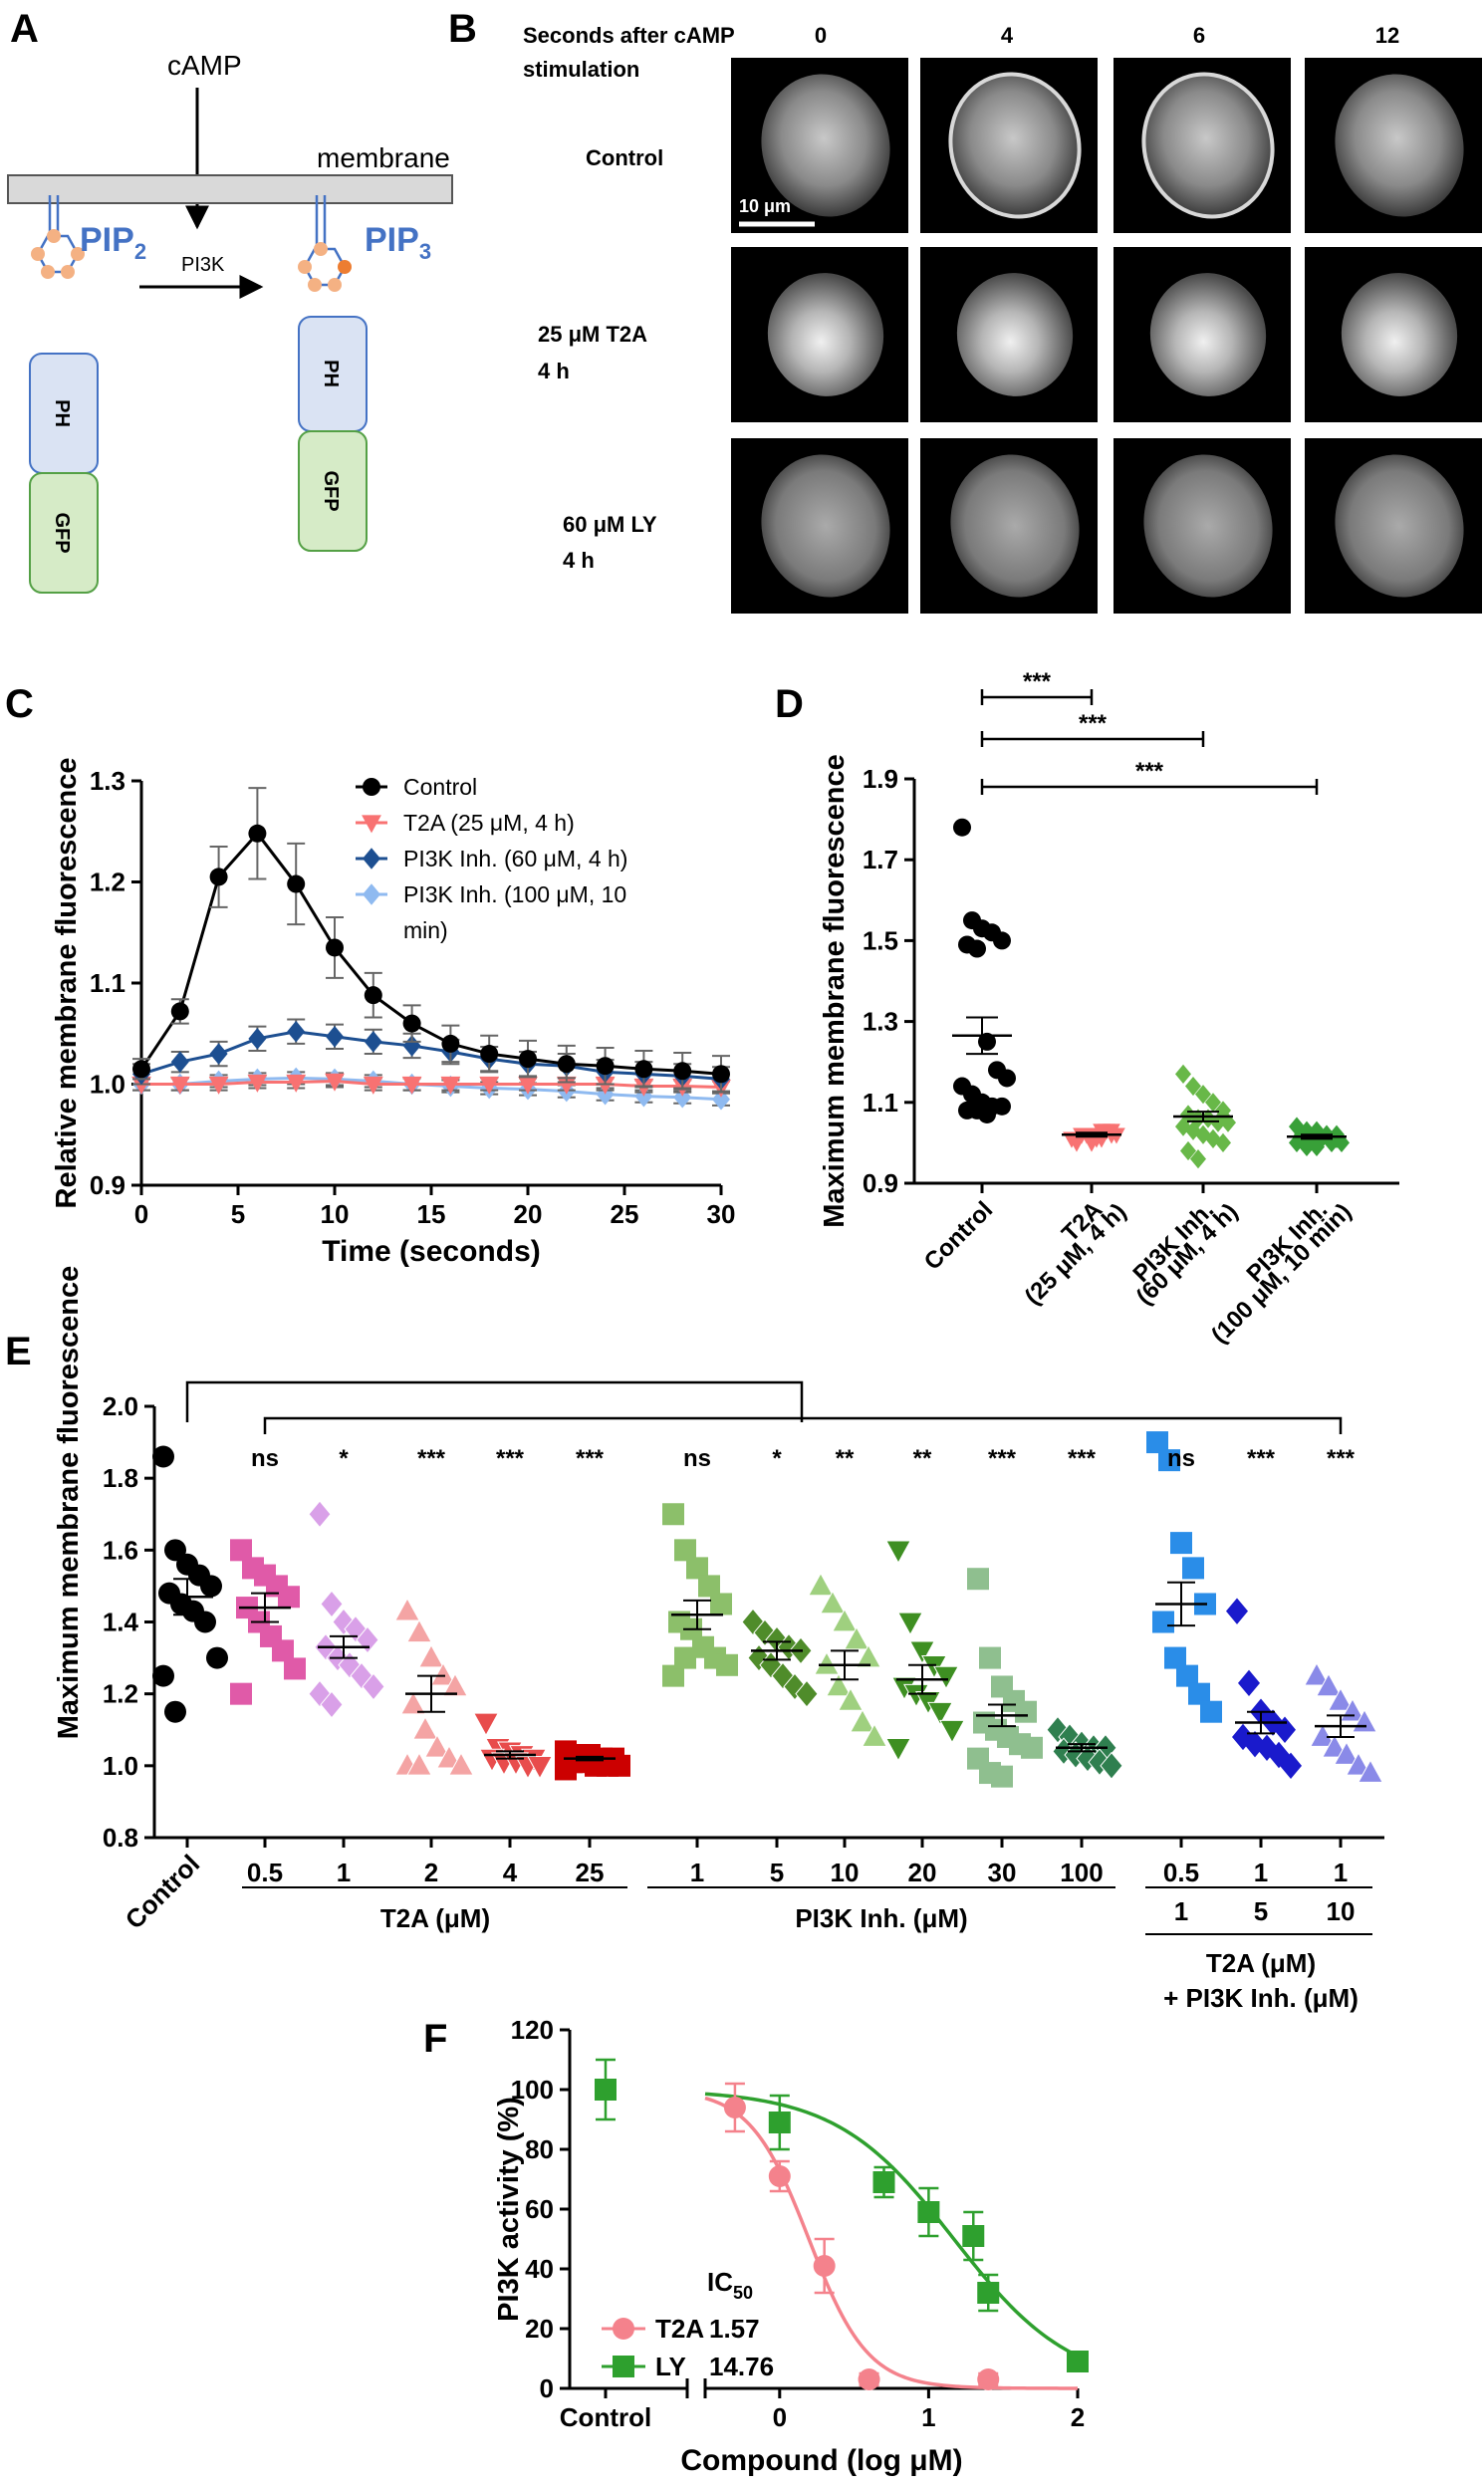 The width and height of the screenshot is (1484, 2486). Describe the element at coordinates (1261, 1998) in the screenshot. I see `group-label: + PI3K Inh. (μM)` at that location.